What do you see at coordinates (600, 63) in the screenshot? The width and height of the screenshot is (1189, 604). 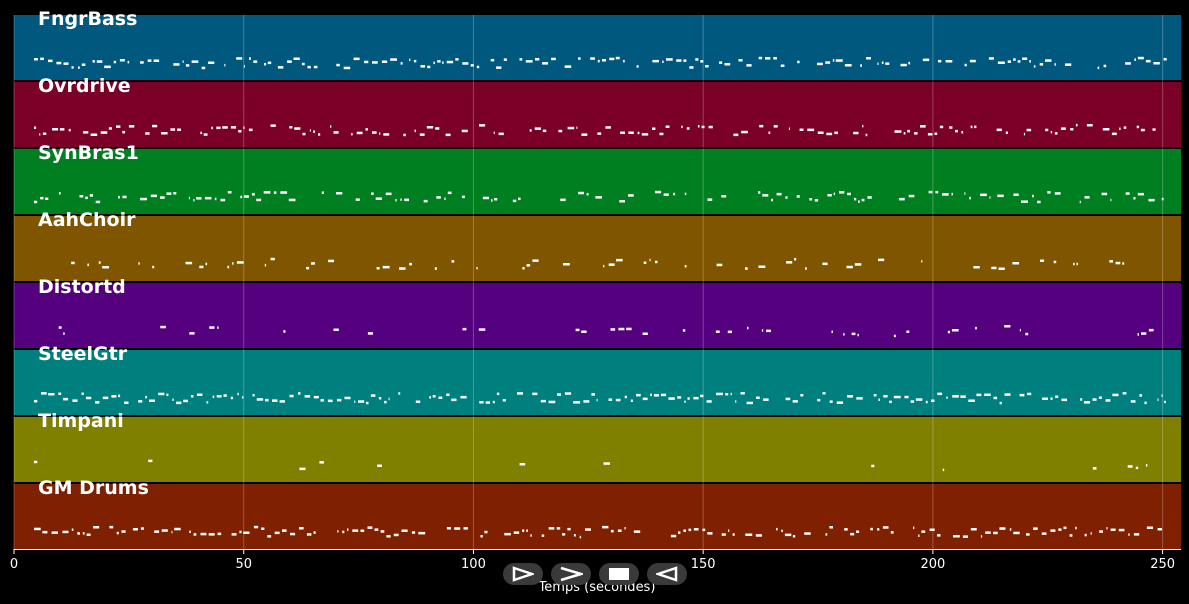 I see `note-cluster` at bounding box center [600, 63].